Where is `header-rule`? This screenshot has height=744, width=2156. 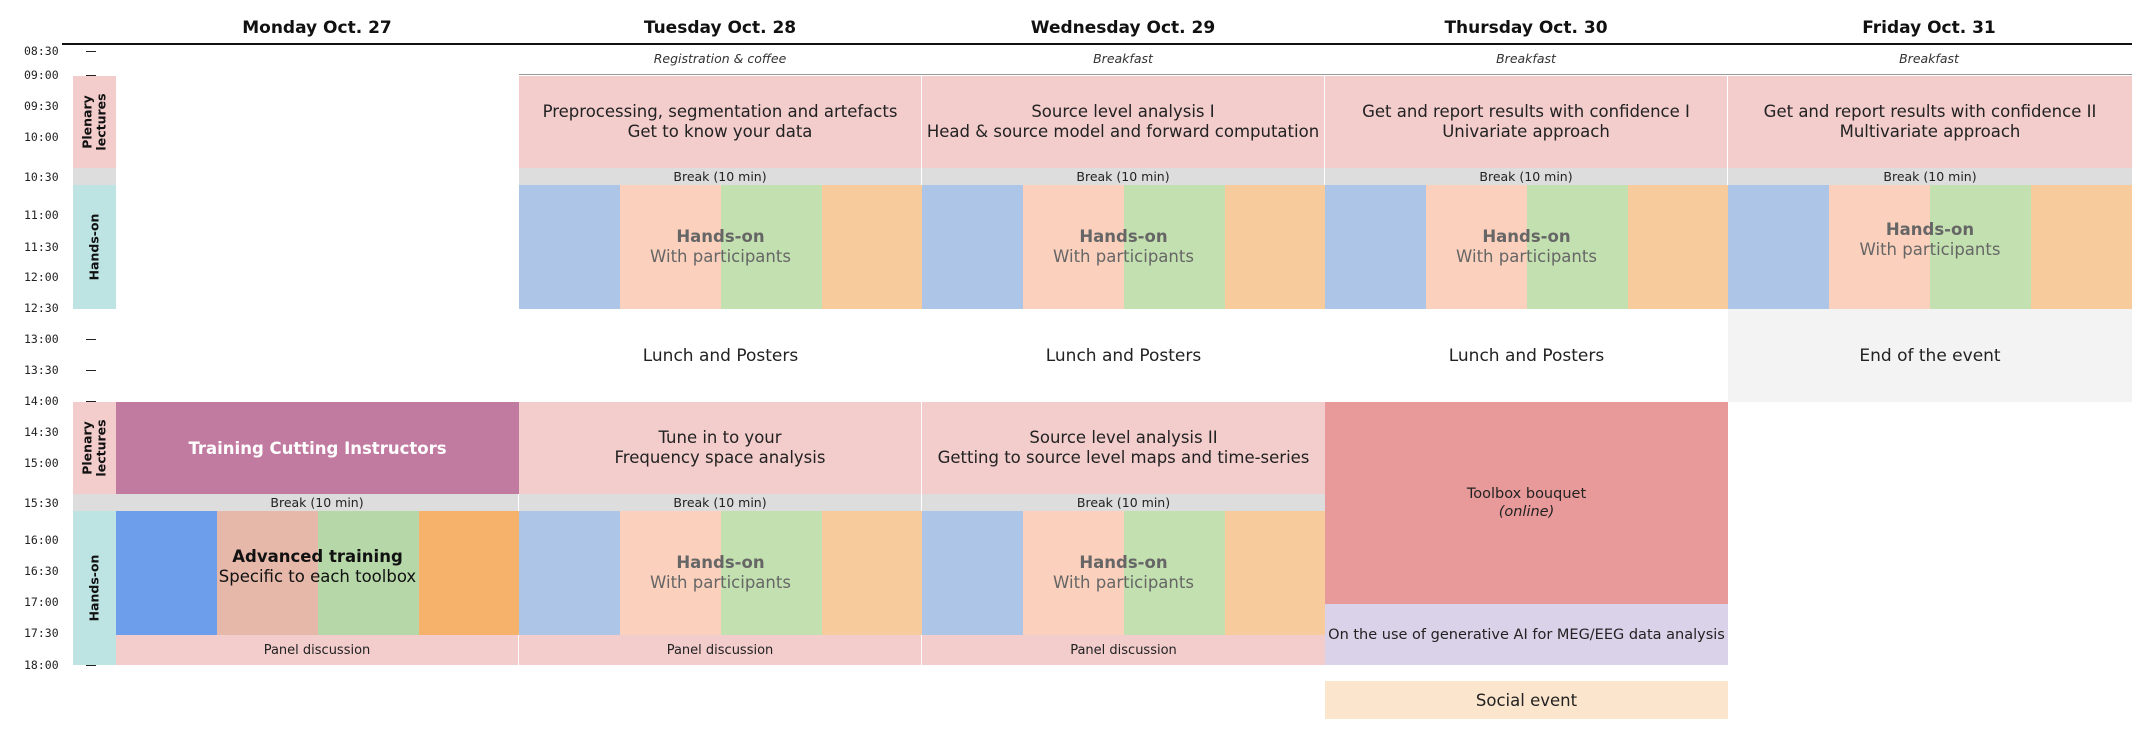 header-rule is located at coordinates (1097, 44).